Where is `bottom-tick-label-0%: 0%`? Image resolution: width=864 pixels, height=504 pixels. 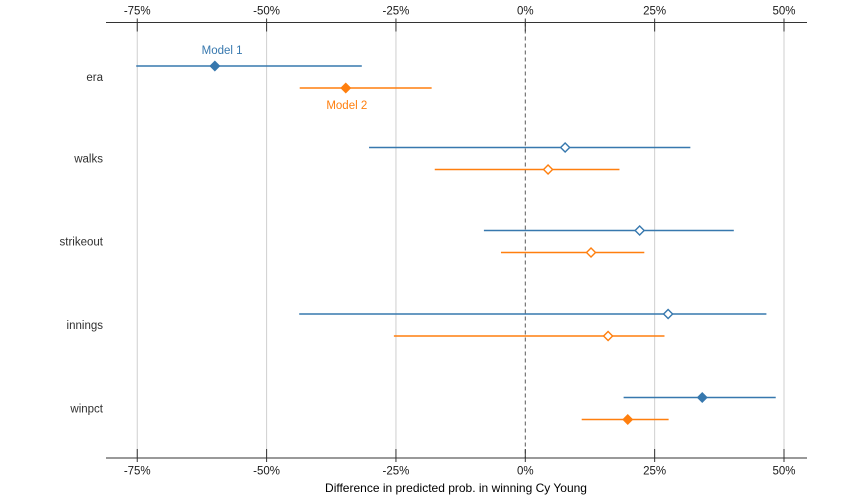 bottom-tick-label-0%: 0% is located at coordinates (525, 472).